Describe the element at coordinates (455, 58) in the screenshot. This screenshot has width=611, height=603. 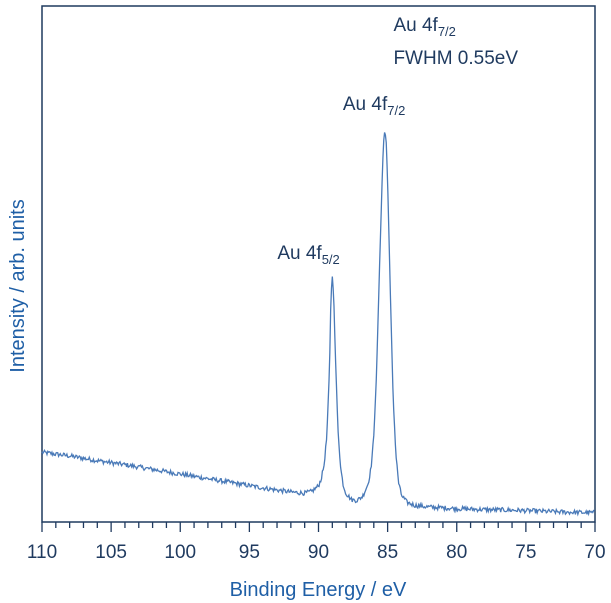
I see `fwhm-label-value: FWHM 0.55eV` at that location.